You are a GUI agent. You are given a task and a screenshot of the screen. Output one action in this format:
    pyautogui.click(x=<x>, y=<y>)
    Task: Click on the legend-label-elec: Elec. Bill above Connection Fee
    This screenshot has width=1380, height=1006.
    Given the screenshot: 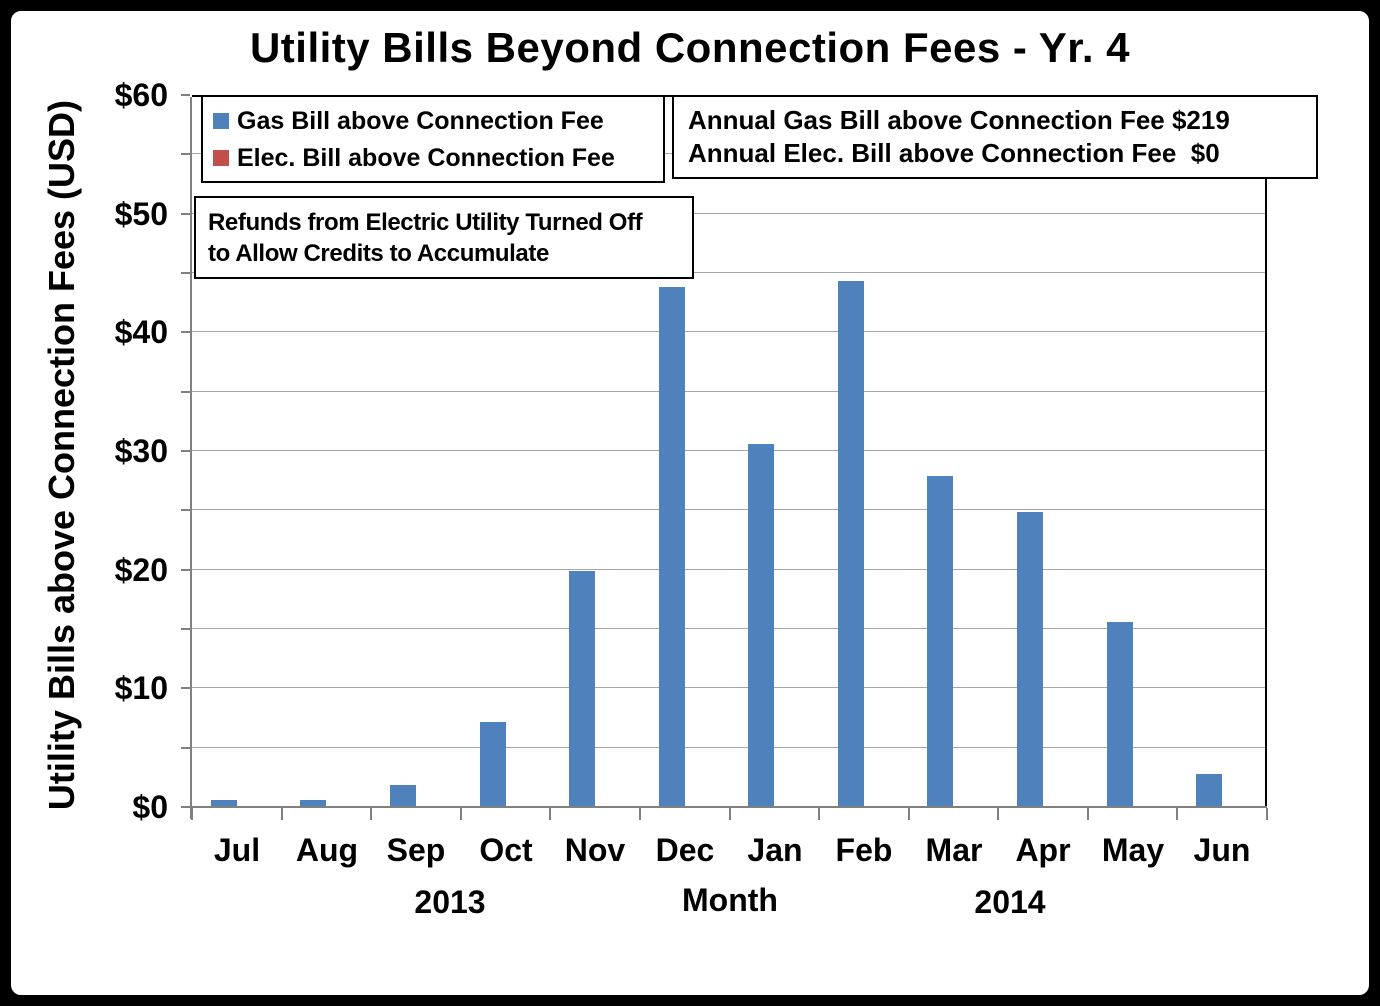 What is the action you would take?
    pyautogui.click(x=426, y=157)
    